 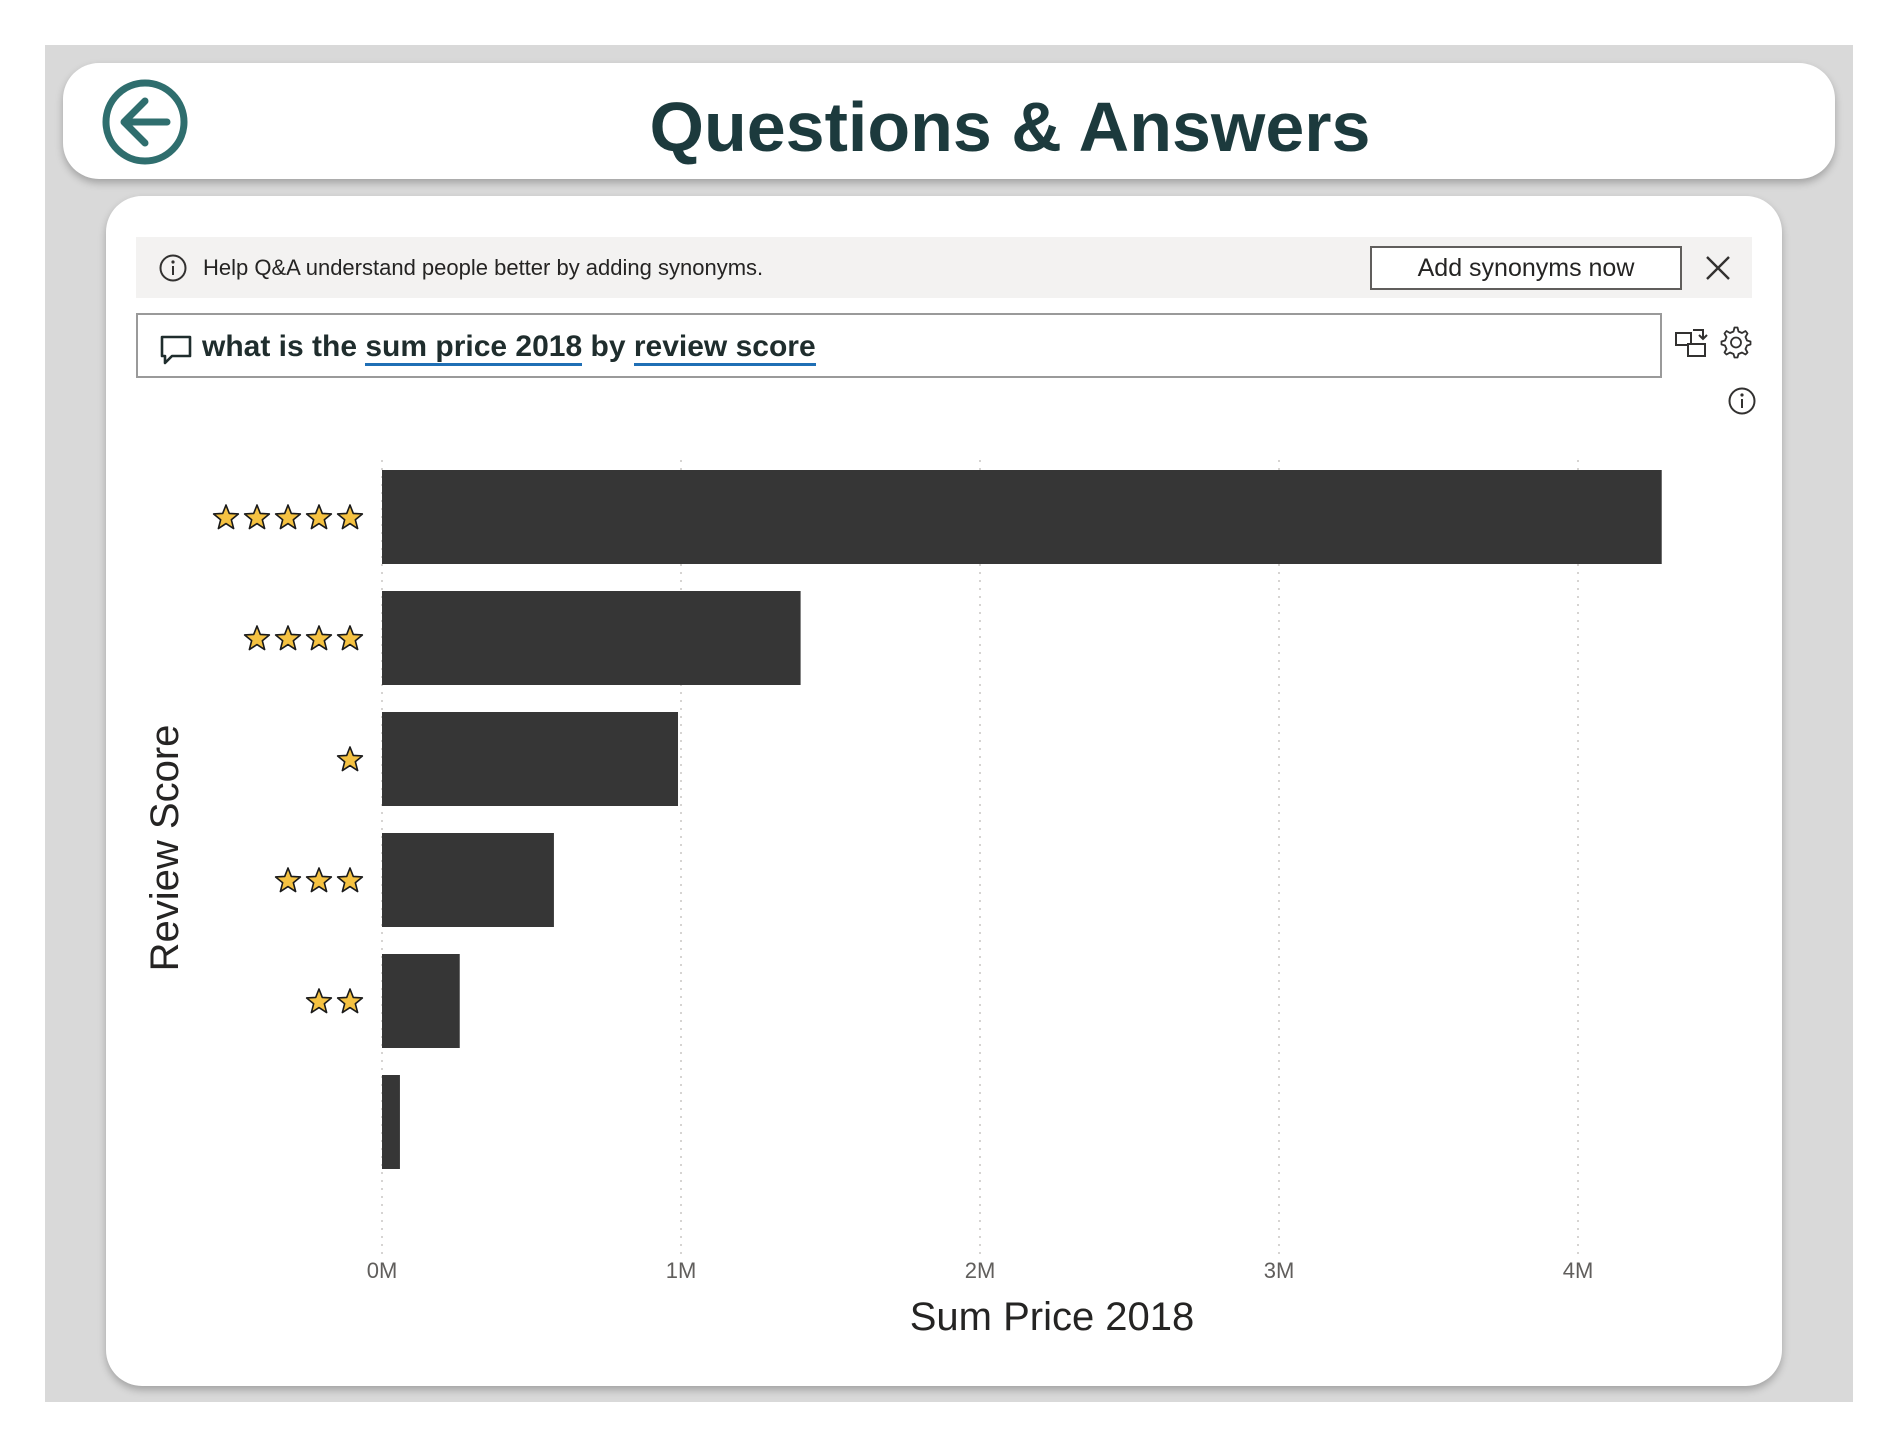 I want to click on question-word: by, so click(x=608, y=346).